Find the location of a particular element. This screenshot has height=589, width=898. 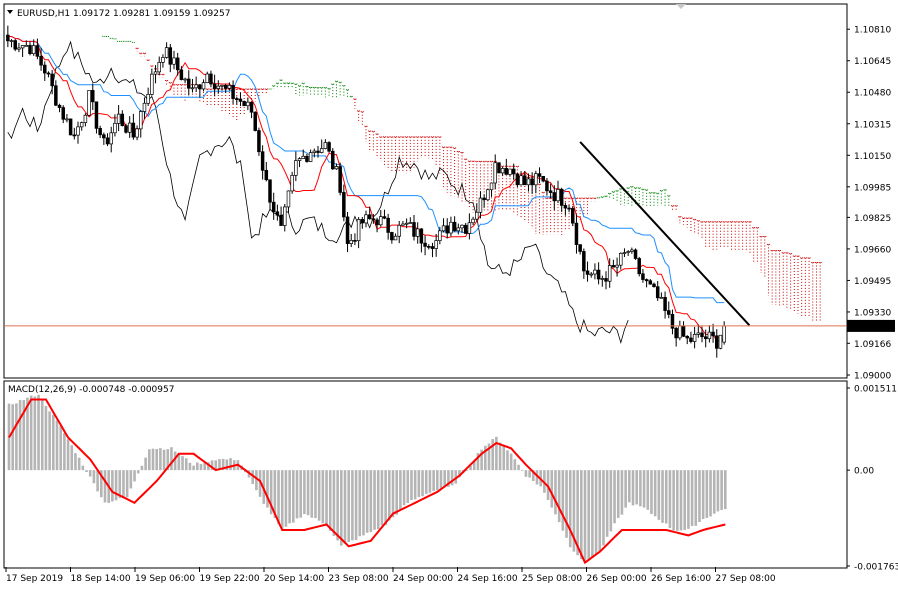

y-tick-label: 1.09330 is located at coordinates (872, 313).